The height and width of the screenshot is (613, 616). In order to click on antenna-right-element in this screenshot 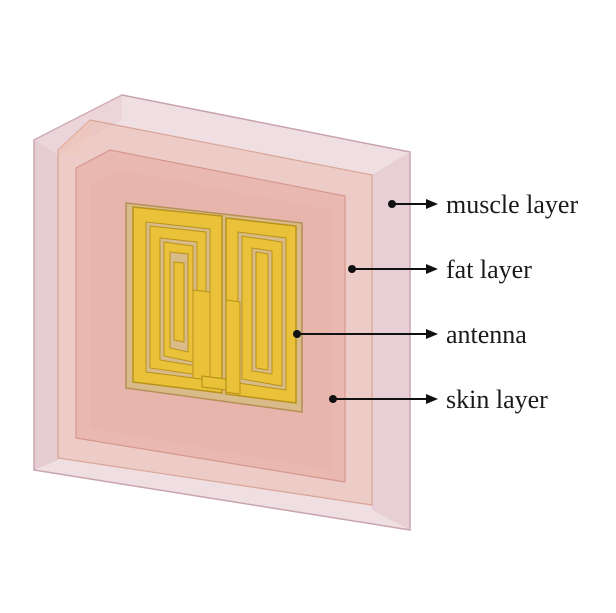, I will do `click(261, 310)`.